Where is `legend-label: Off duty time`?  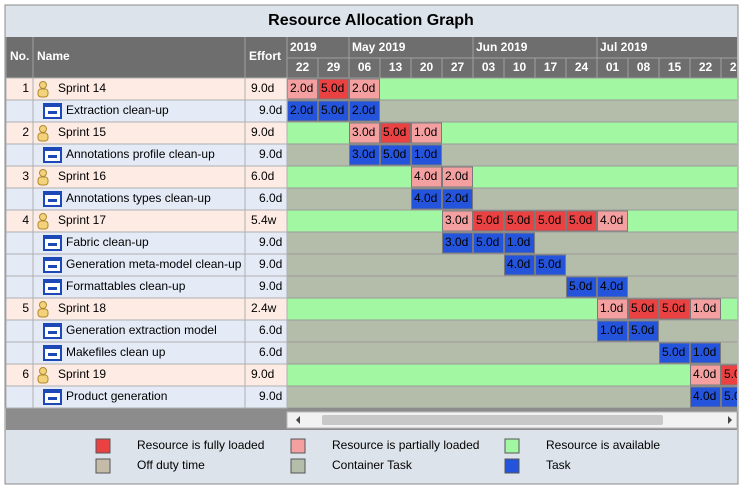
legend-label: Off duty time is located at coordinates (171, 465).